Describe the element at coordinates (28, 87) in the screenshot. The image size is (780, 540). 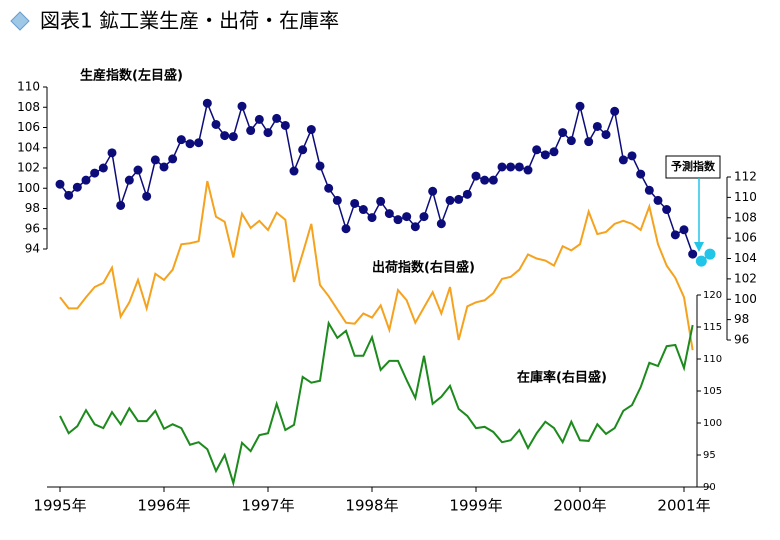
I see `y-tick-label: 110` at that location.